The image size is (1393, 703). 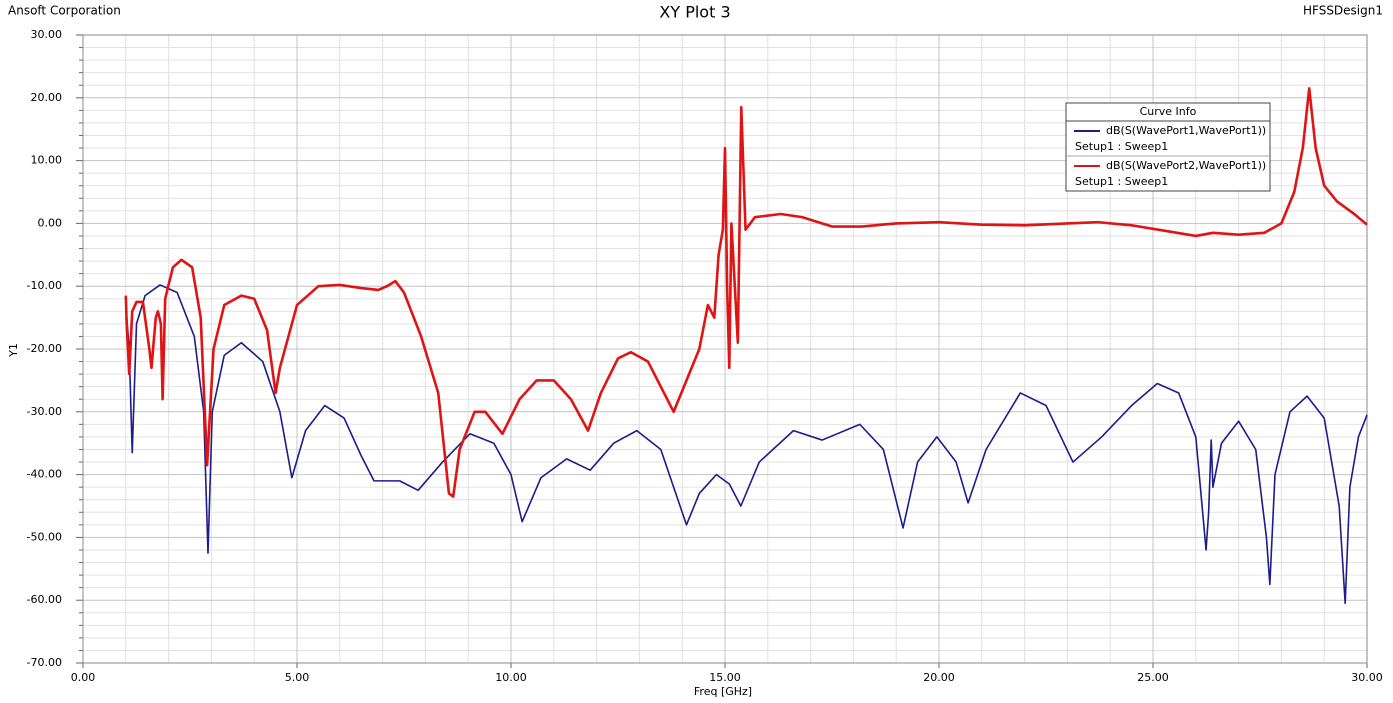 What do you see at coordinates (694, 12) in the screenshot?
I see `chart-title: XY Plot 3` at bounding box center [694, 12].